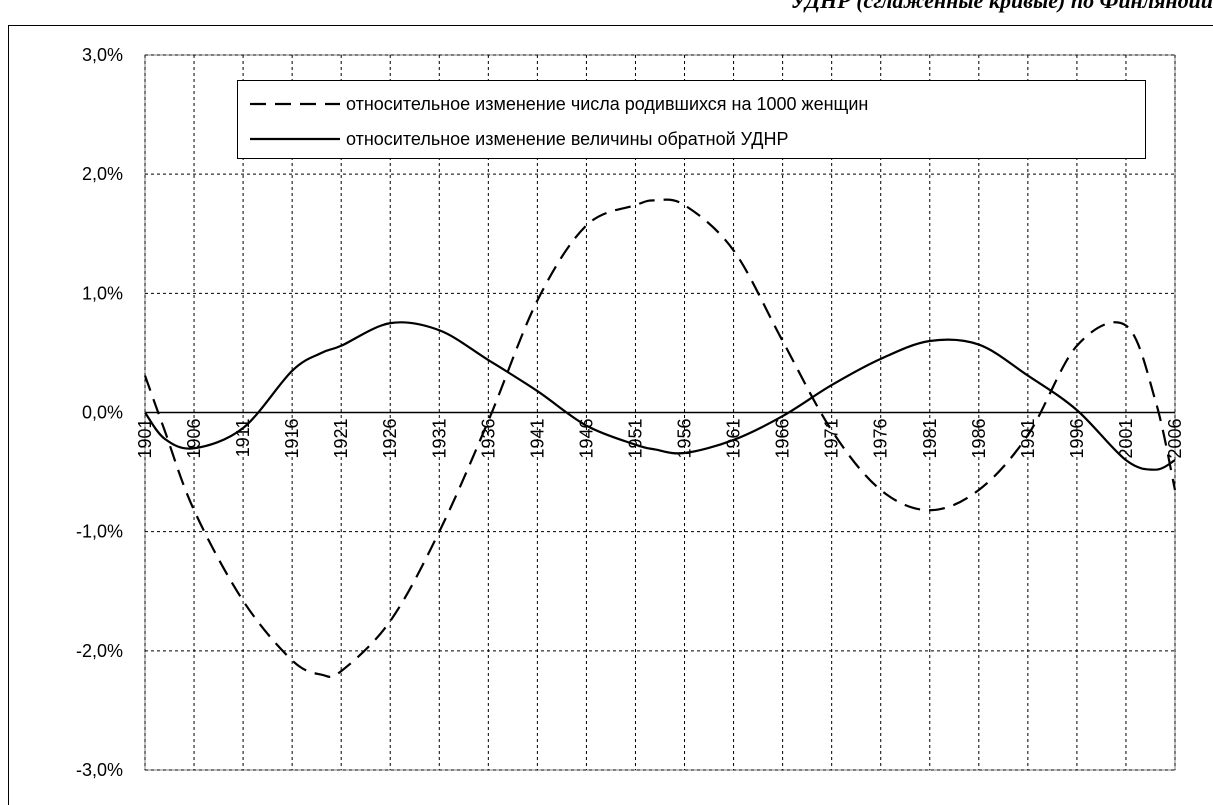 The height and width of the screenshot is (805, 1213). Describe the element at coordinates (99, 770) in the screenshot. I see `y-tick-label: -3,0%` at that location.